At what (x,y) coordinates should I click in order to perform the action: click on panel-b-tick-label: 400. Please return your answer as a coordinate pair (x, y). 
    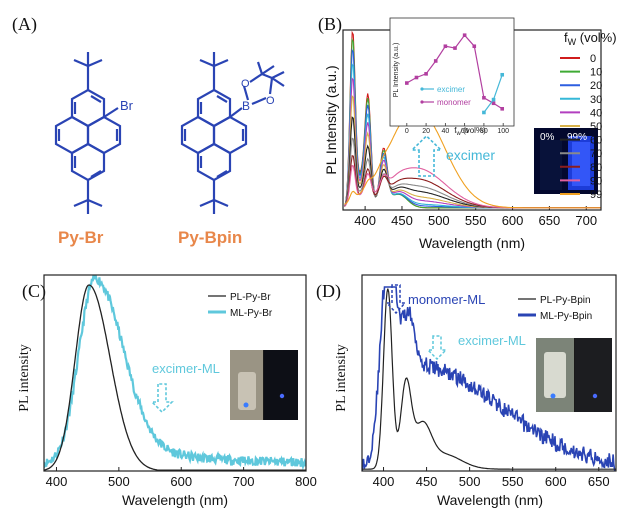
    Looking at the image, I should click on (365, 220).